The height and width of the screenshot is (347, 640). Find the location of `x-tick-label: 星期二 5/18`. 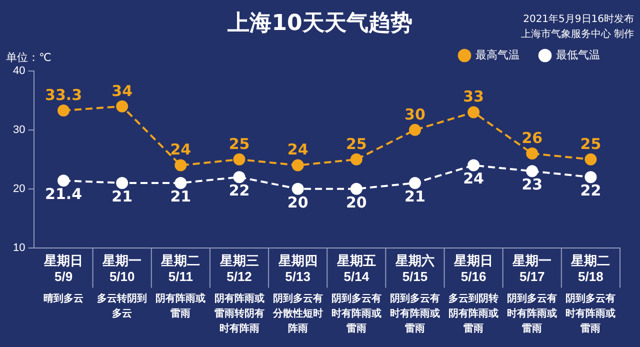

x-tick-label: 星期二 5/18 is located at coordinates (590, 268).